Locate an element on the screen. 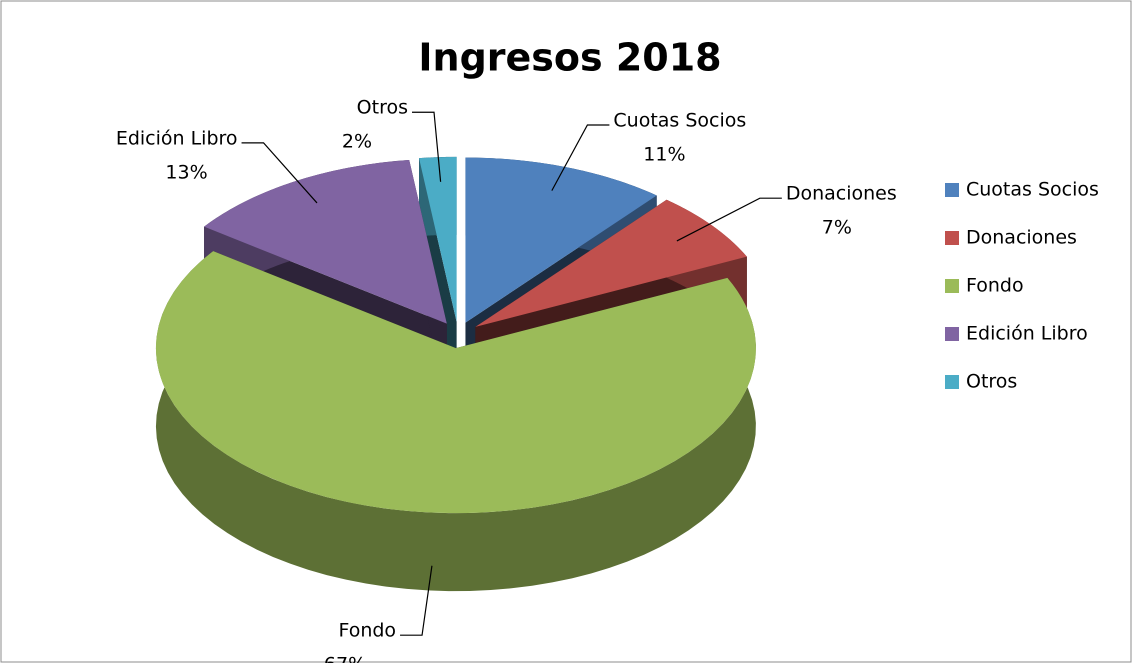  chart-title: Ingresos 2018 is located at coordinates (569, 58).